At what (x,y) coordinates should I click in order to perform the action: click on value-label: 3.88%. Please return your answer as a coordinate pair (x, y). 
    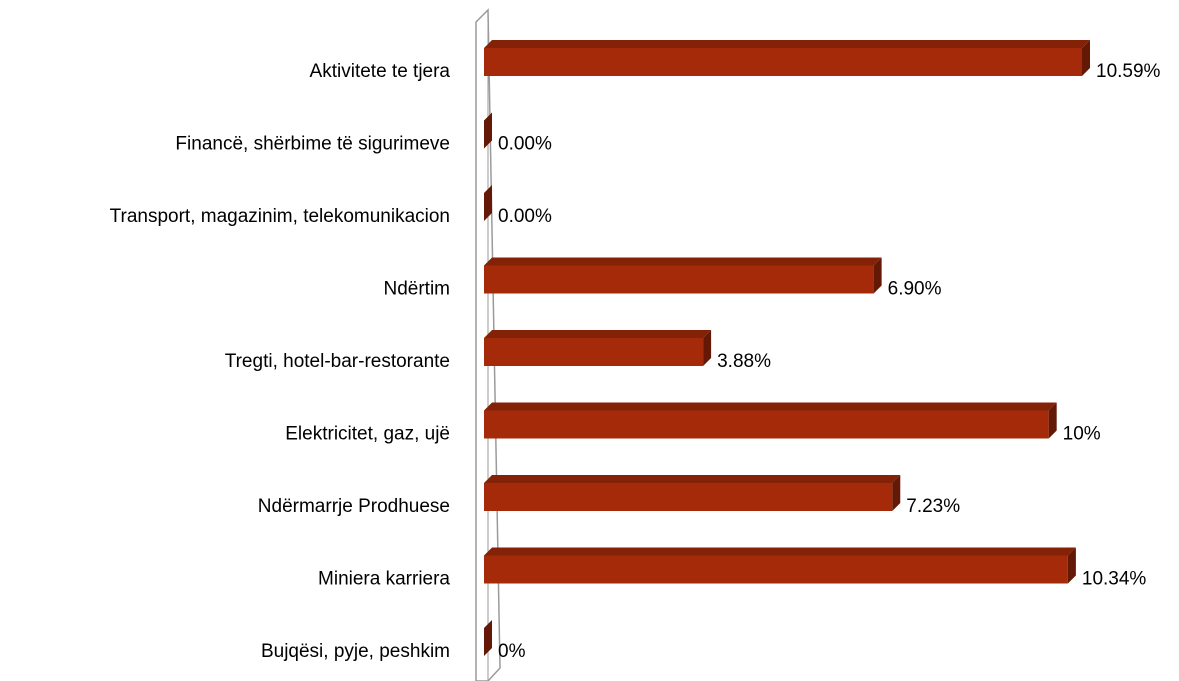
    Looking at the image, I should click on (744, 361).